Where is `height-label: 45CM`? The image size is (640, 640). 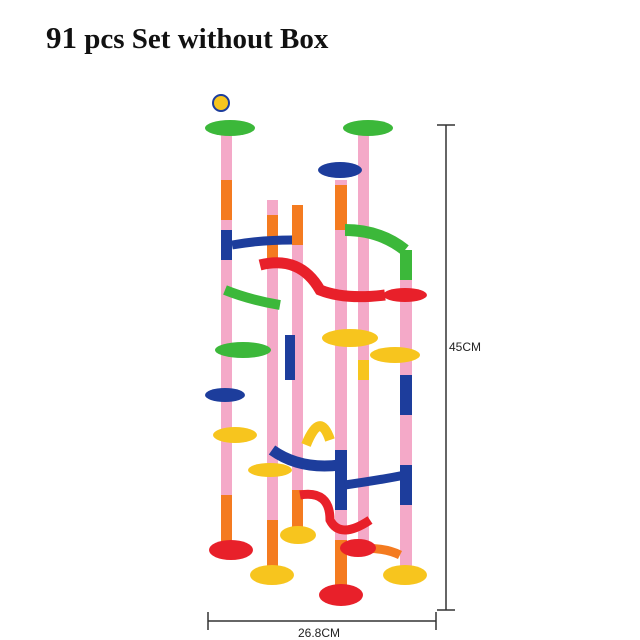
height-label: 45CM is located at coordinates (465, 347).